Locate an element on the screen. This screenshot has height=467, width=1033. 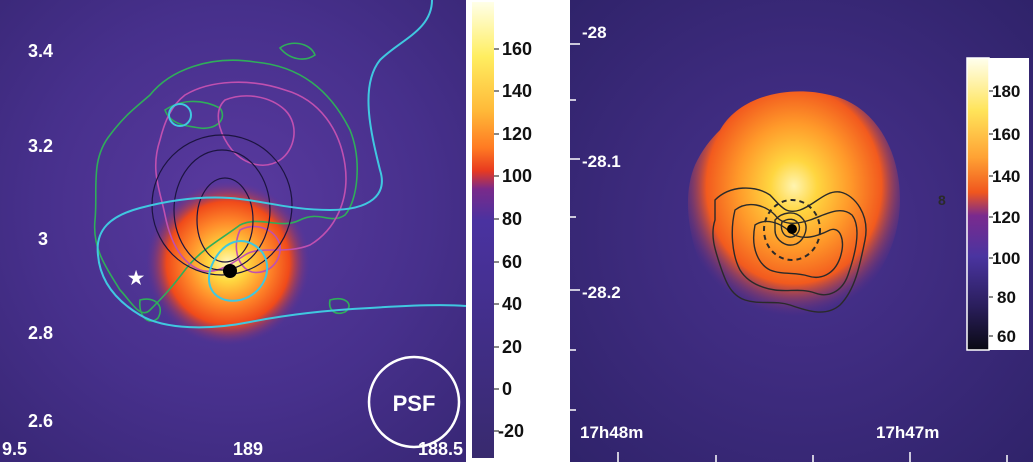
y-tick-label: 3 is located at coordinates (43, 239).